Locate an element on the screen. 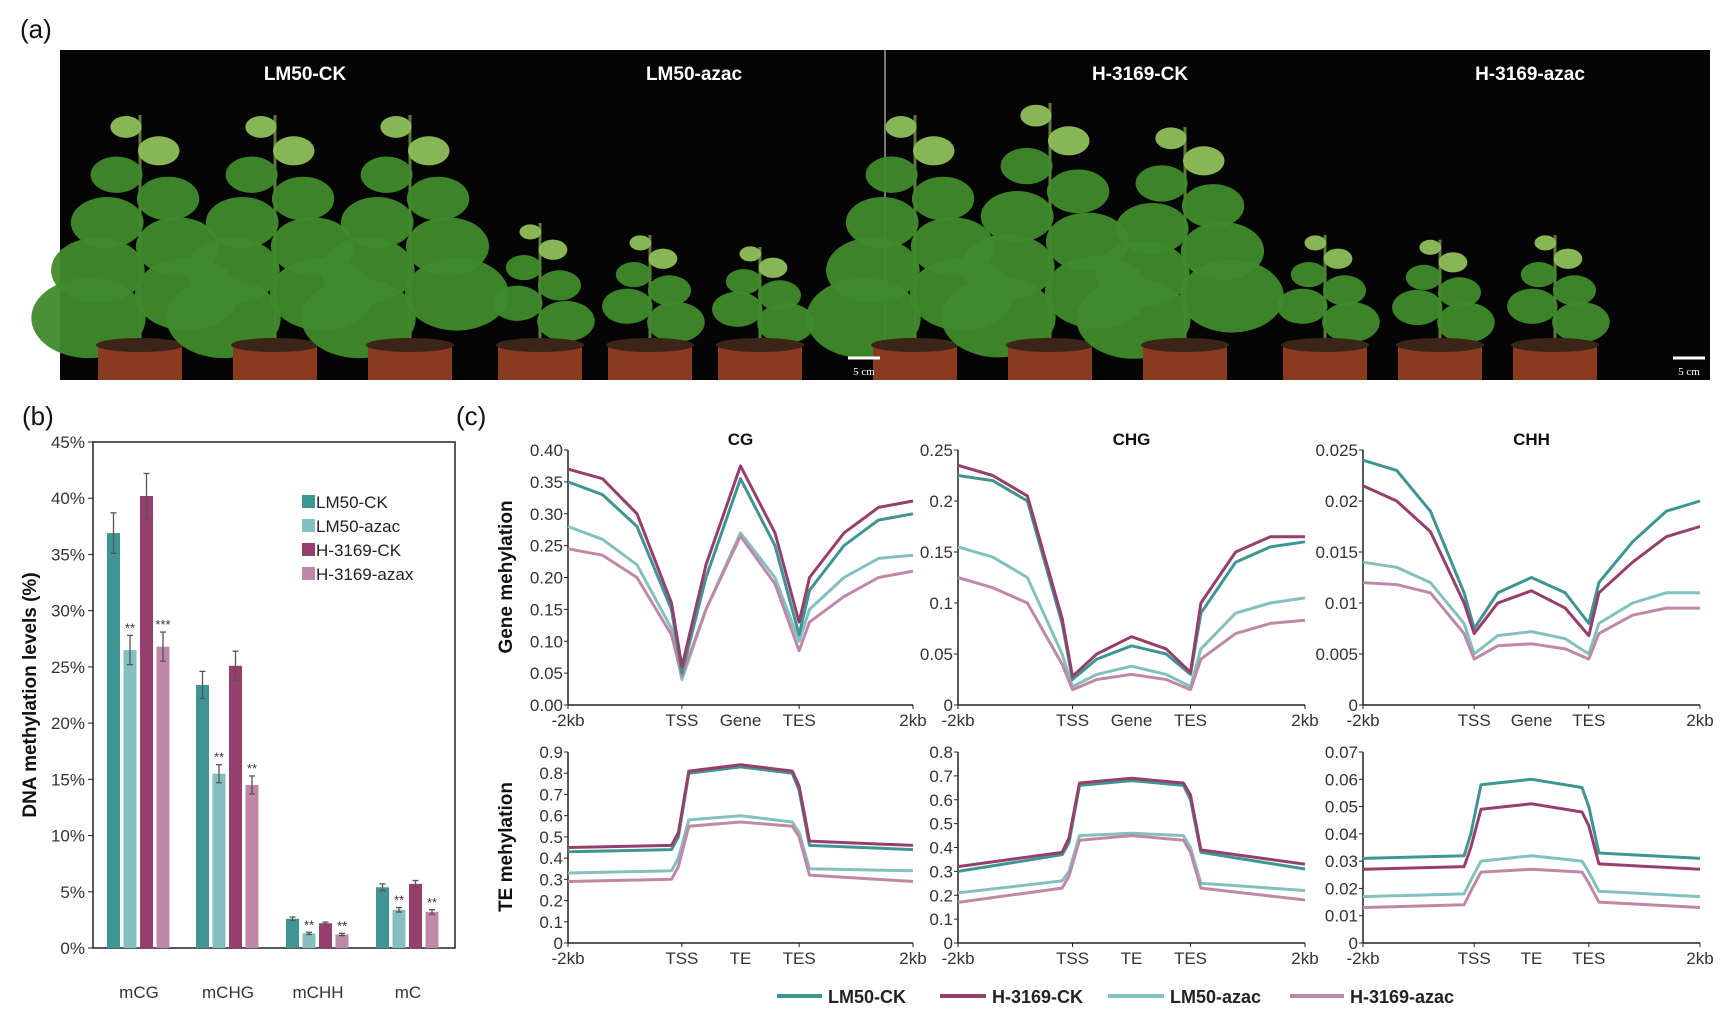 The width and height of the screenshot is (1731, 1023). x-tick-label: TES is located at coordinates (799, 958).